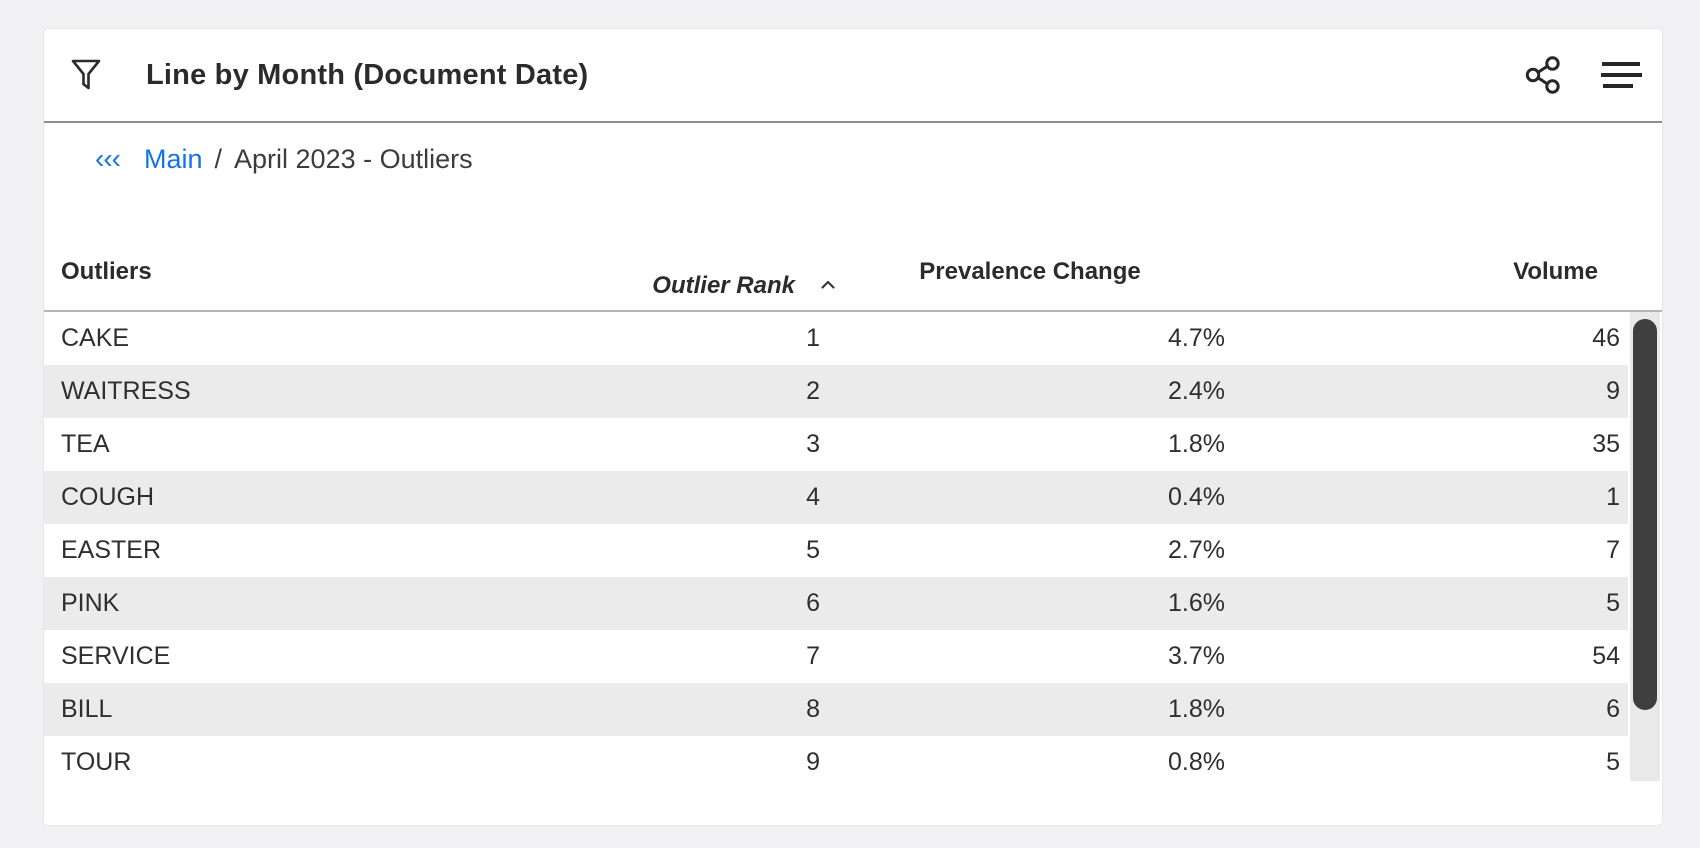 The width and height of the screenshot is (1700, 848). I want to click on cell-prevalence-change: 1.6%, so click(1196, 603).